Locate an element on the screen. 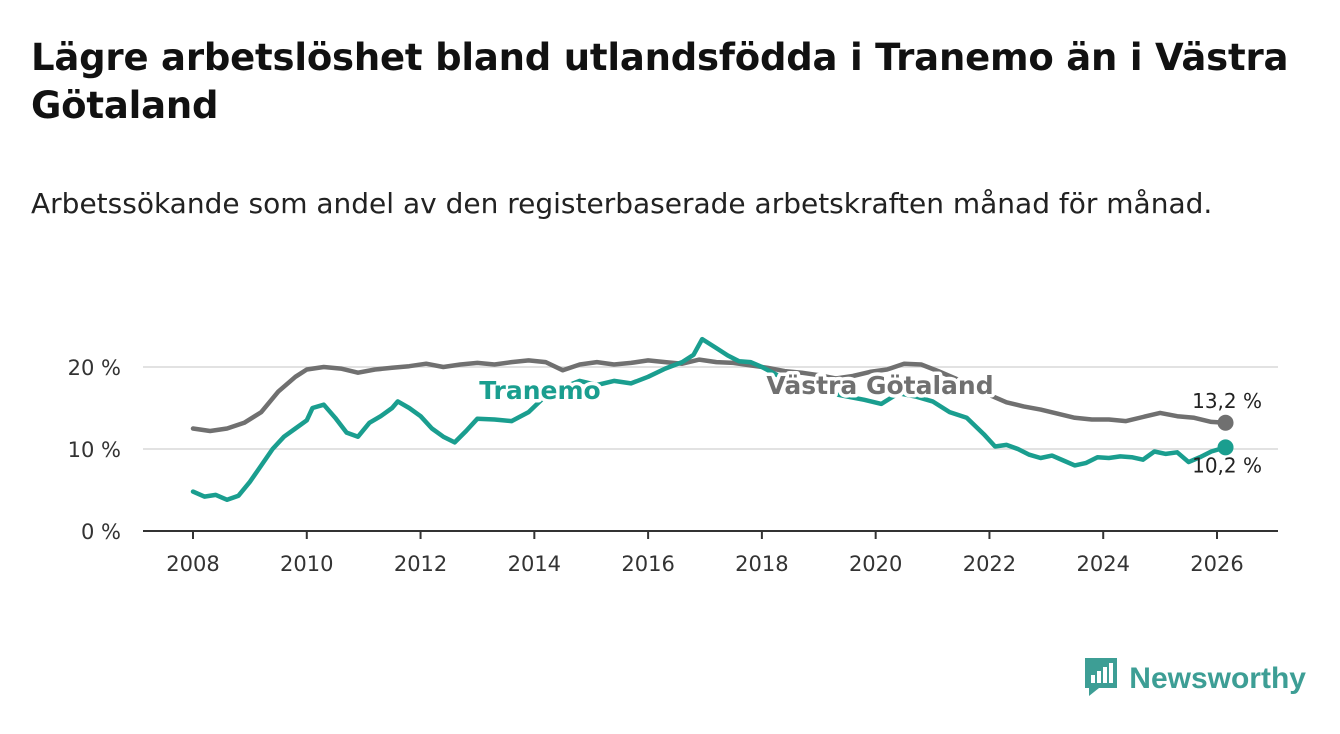 Image resolution: width=1340 pixels, height=734 pixels. y-tick-label: 20 % is located at coordinates (94, 368).